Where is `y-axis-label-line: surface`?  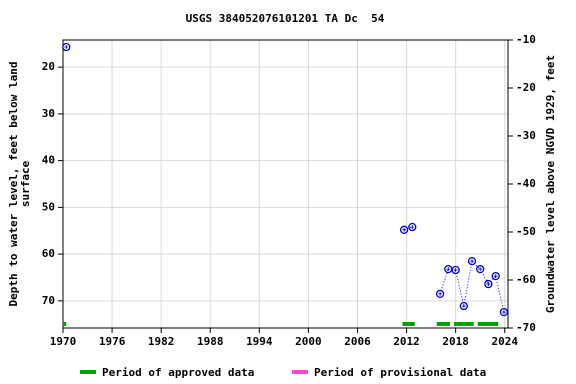
y-axis-label-line: surface is located at coordinates (25, 183).